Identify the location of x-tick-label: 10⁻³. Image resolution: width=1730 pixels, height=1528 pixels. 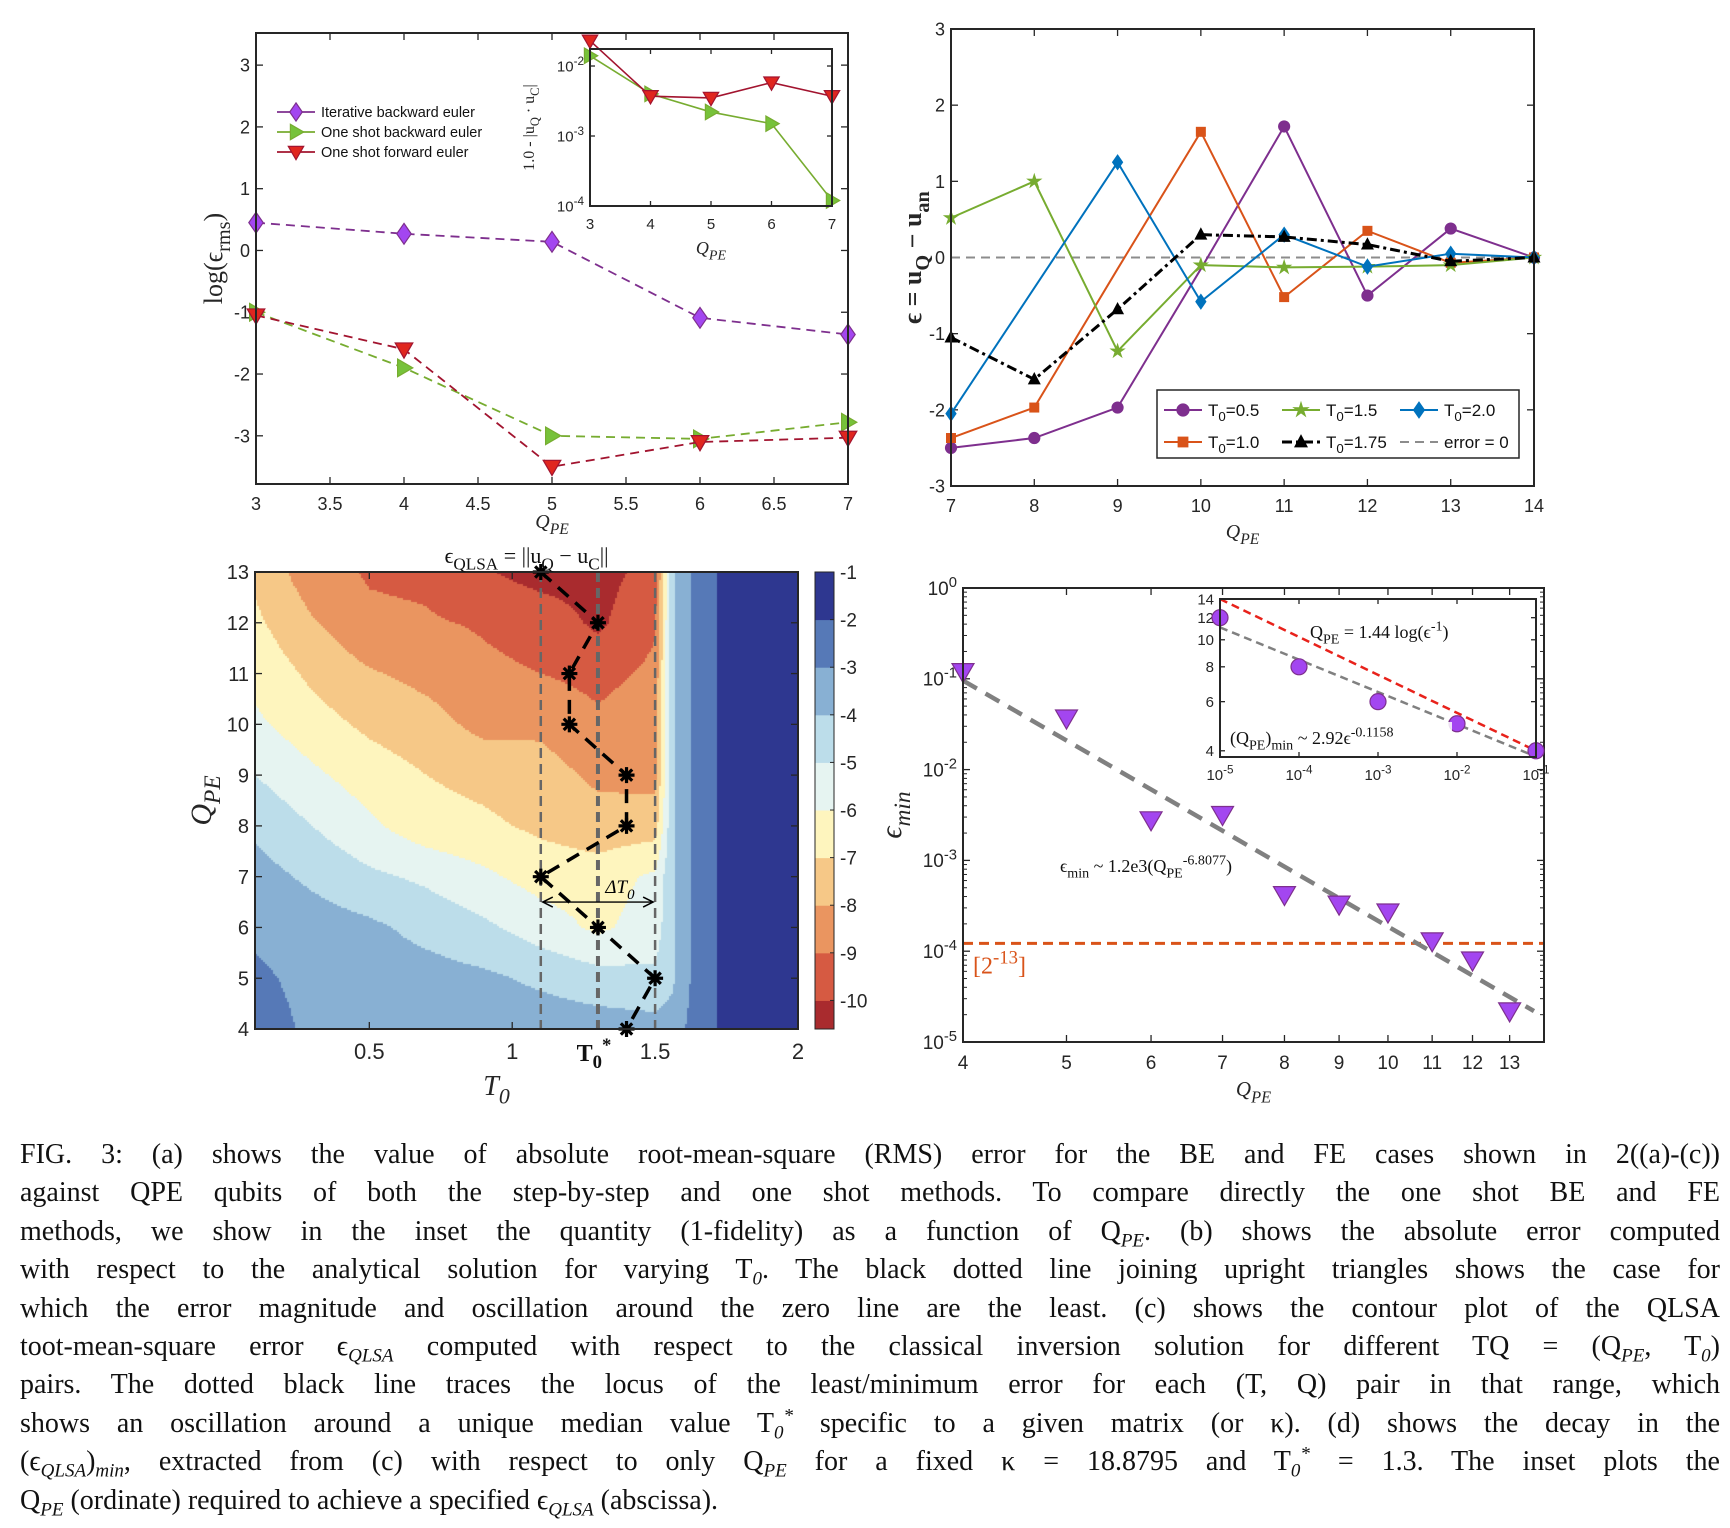
(1377, 774).